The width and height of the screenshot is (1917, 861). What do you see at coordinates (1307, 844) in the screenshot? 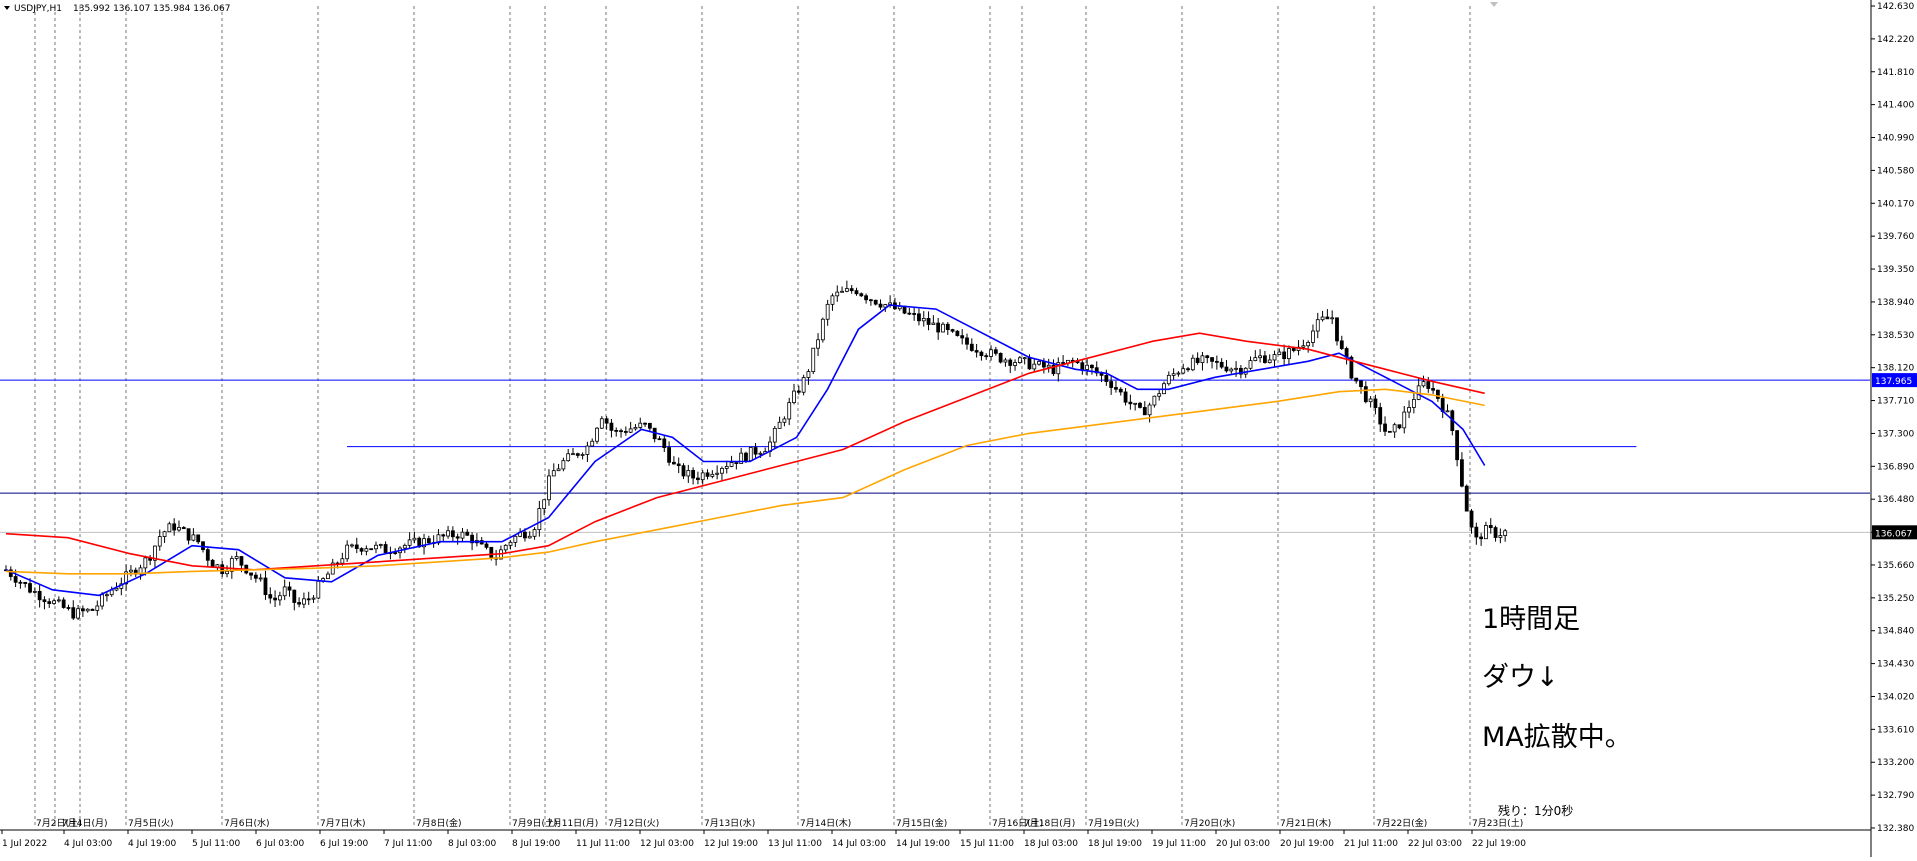
I see `time-label: 20 Jul 19:00` at bounding box center [1307, 844].